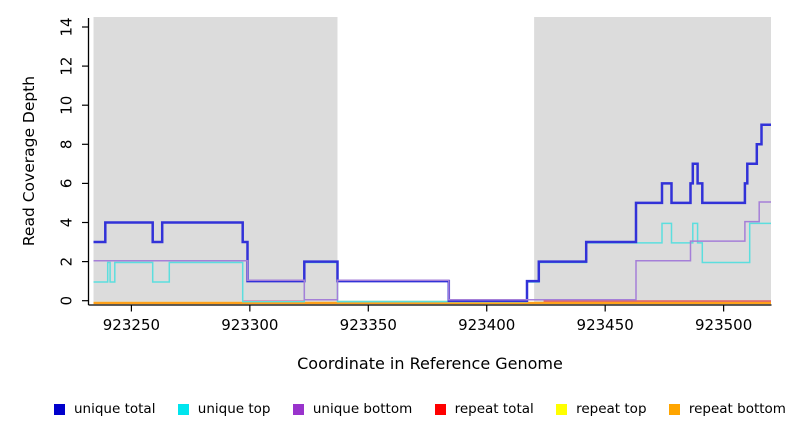 This screenshot has width=792, height=432. I want to click on legend-label: repeat total, so click(494, 409).